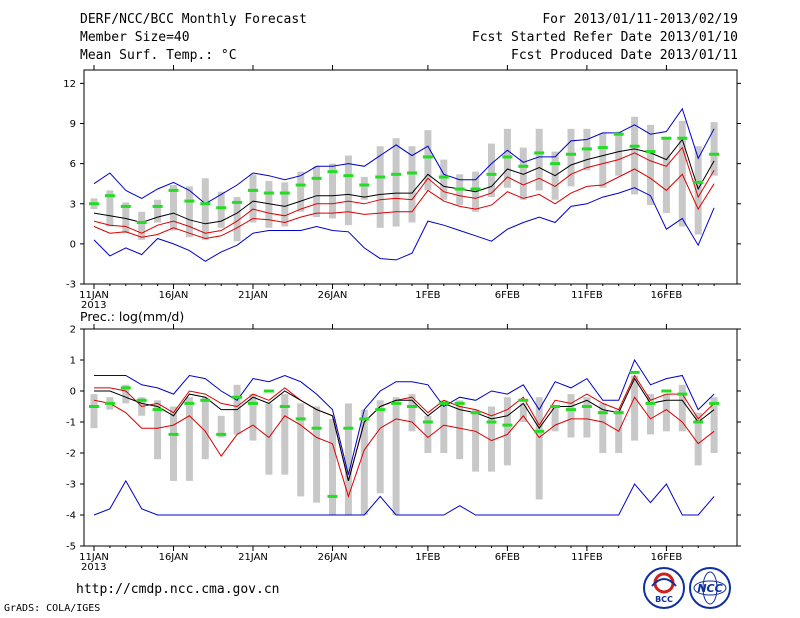 The image size is (800, 618). What do you see at coordinates (667, 557) in the screenshot?
I see `prec-xtick-label: 16FEB` at bounding box center [667, 557].